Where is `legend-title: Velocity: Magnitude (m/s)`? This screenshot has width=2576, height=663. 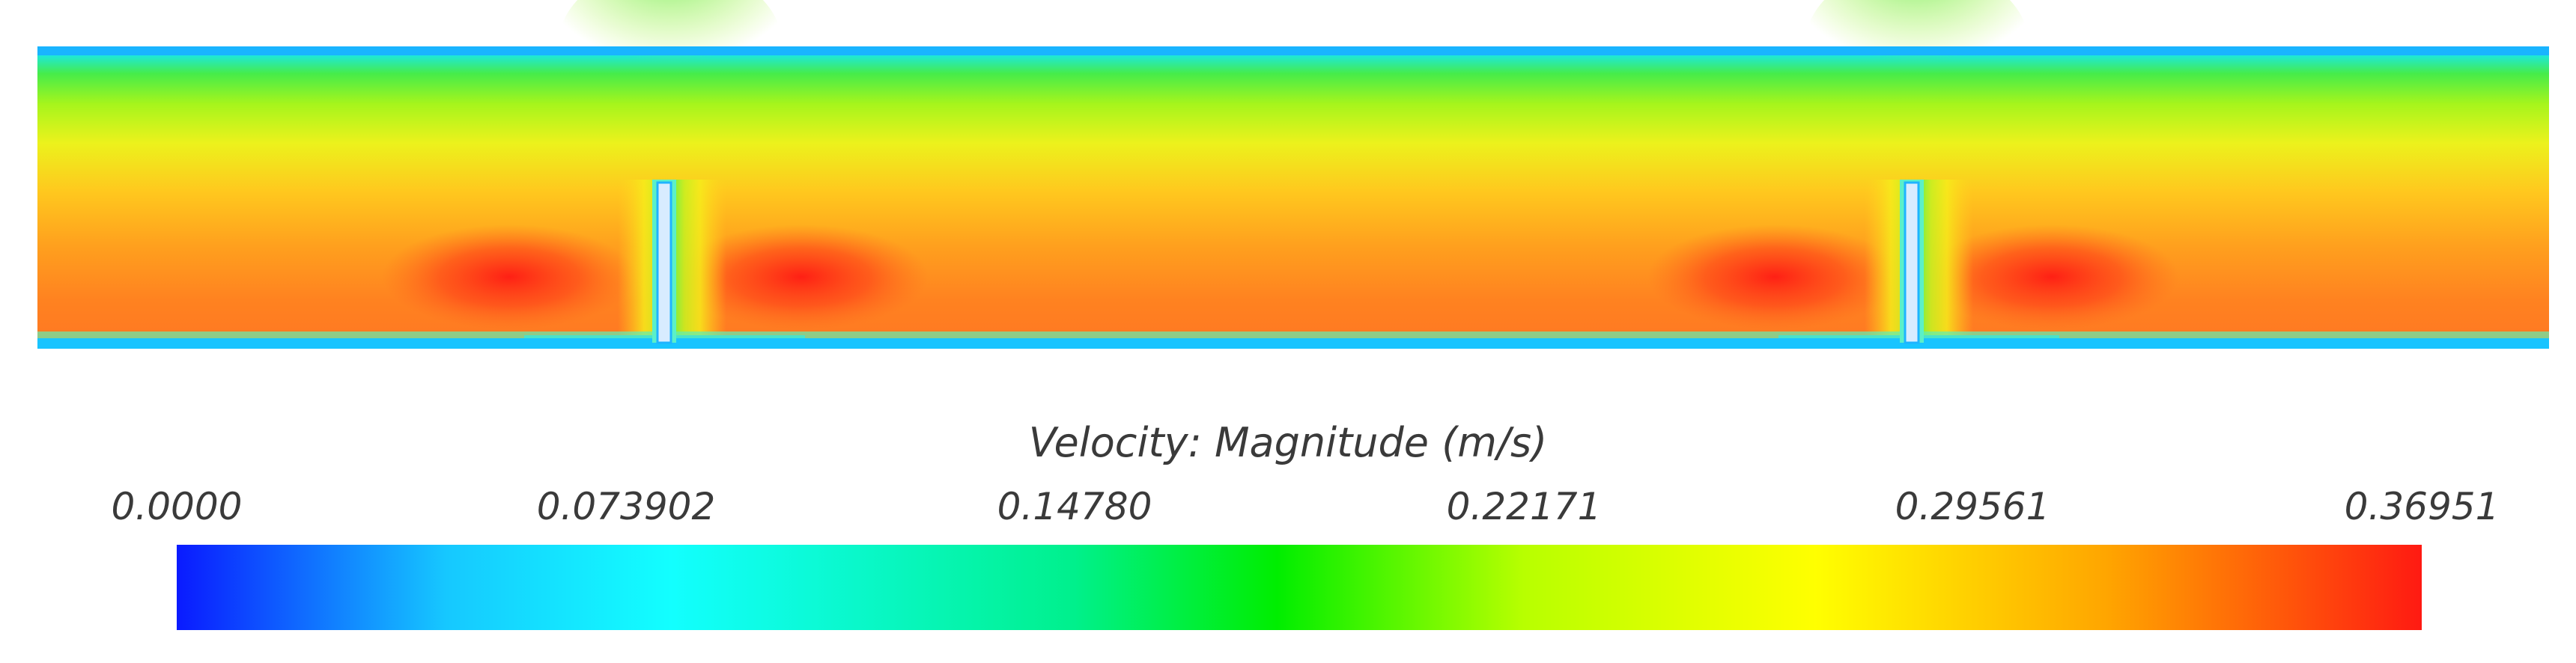 legend-title: Velocity: Magnitude (m/s) is located at coordinates (1288, 442).